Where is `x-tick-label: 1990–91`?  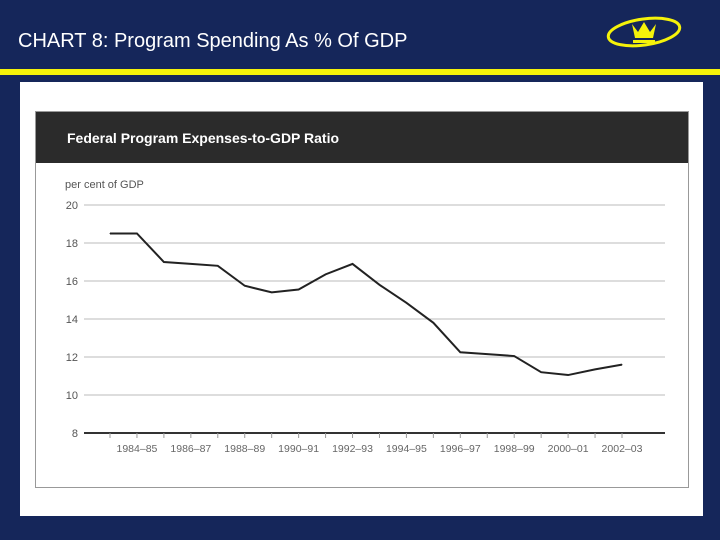 x-tick-label: 1990–91 is located at coordinates (298, 449).